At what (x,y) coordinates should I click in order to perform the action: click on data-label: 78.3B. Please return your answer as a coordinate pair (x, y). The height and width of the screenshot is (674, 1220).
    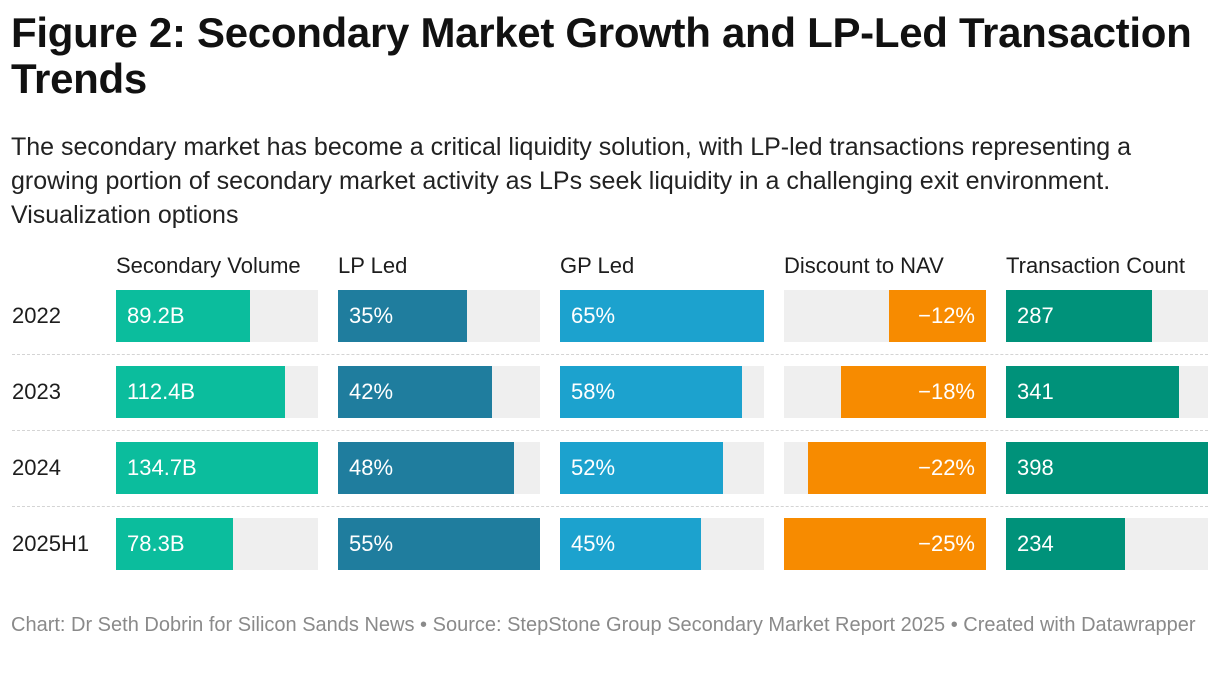
    Looking at the image, I should click on (156, 543).